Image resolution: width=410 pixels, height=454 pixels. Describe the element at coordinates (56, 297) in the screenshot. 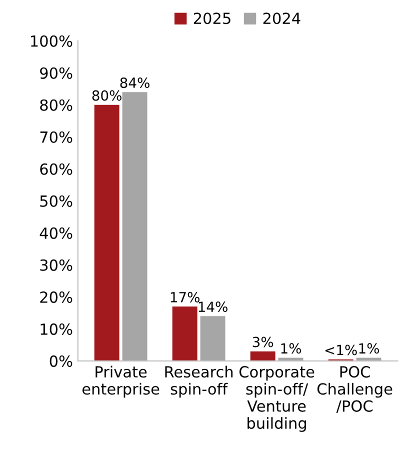

I see `y-tick-label: 20%` at that location.